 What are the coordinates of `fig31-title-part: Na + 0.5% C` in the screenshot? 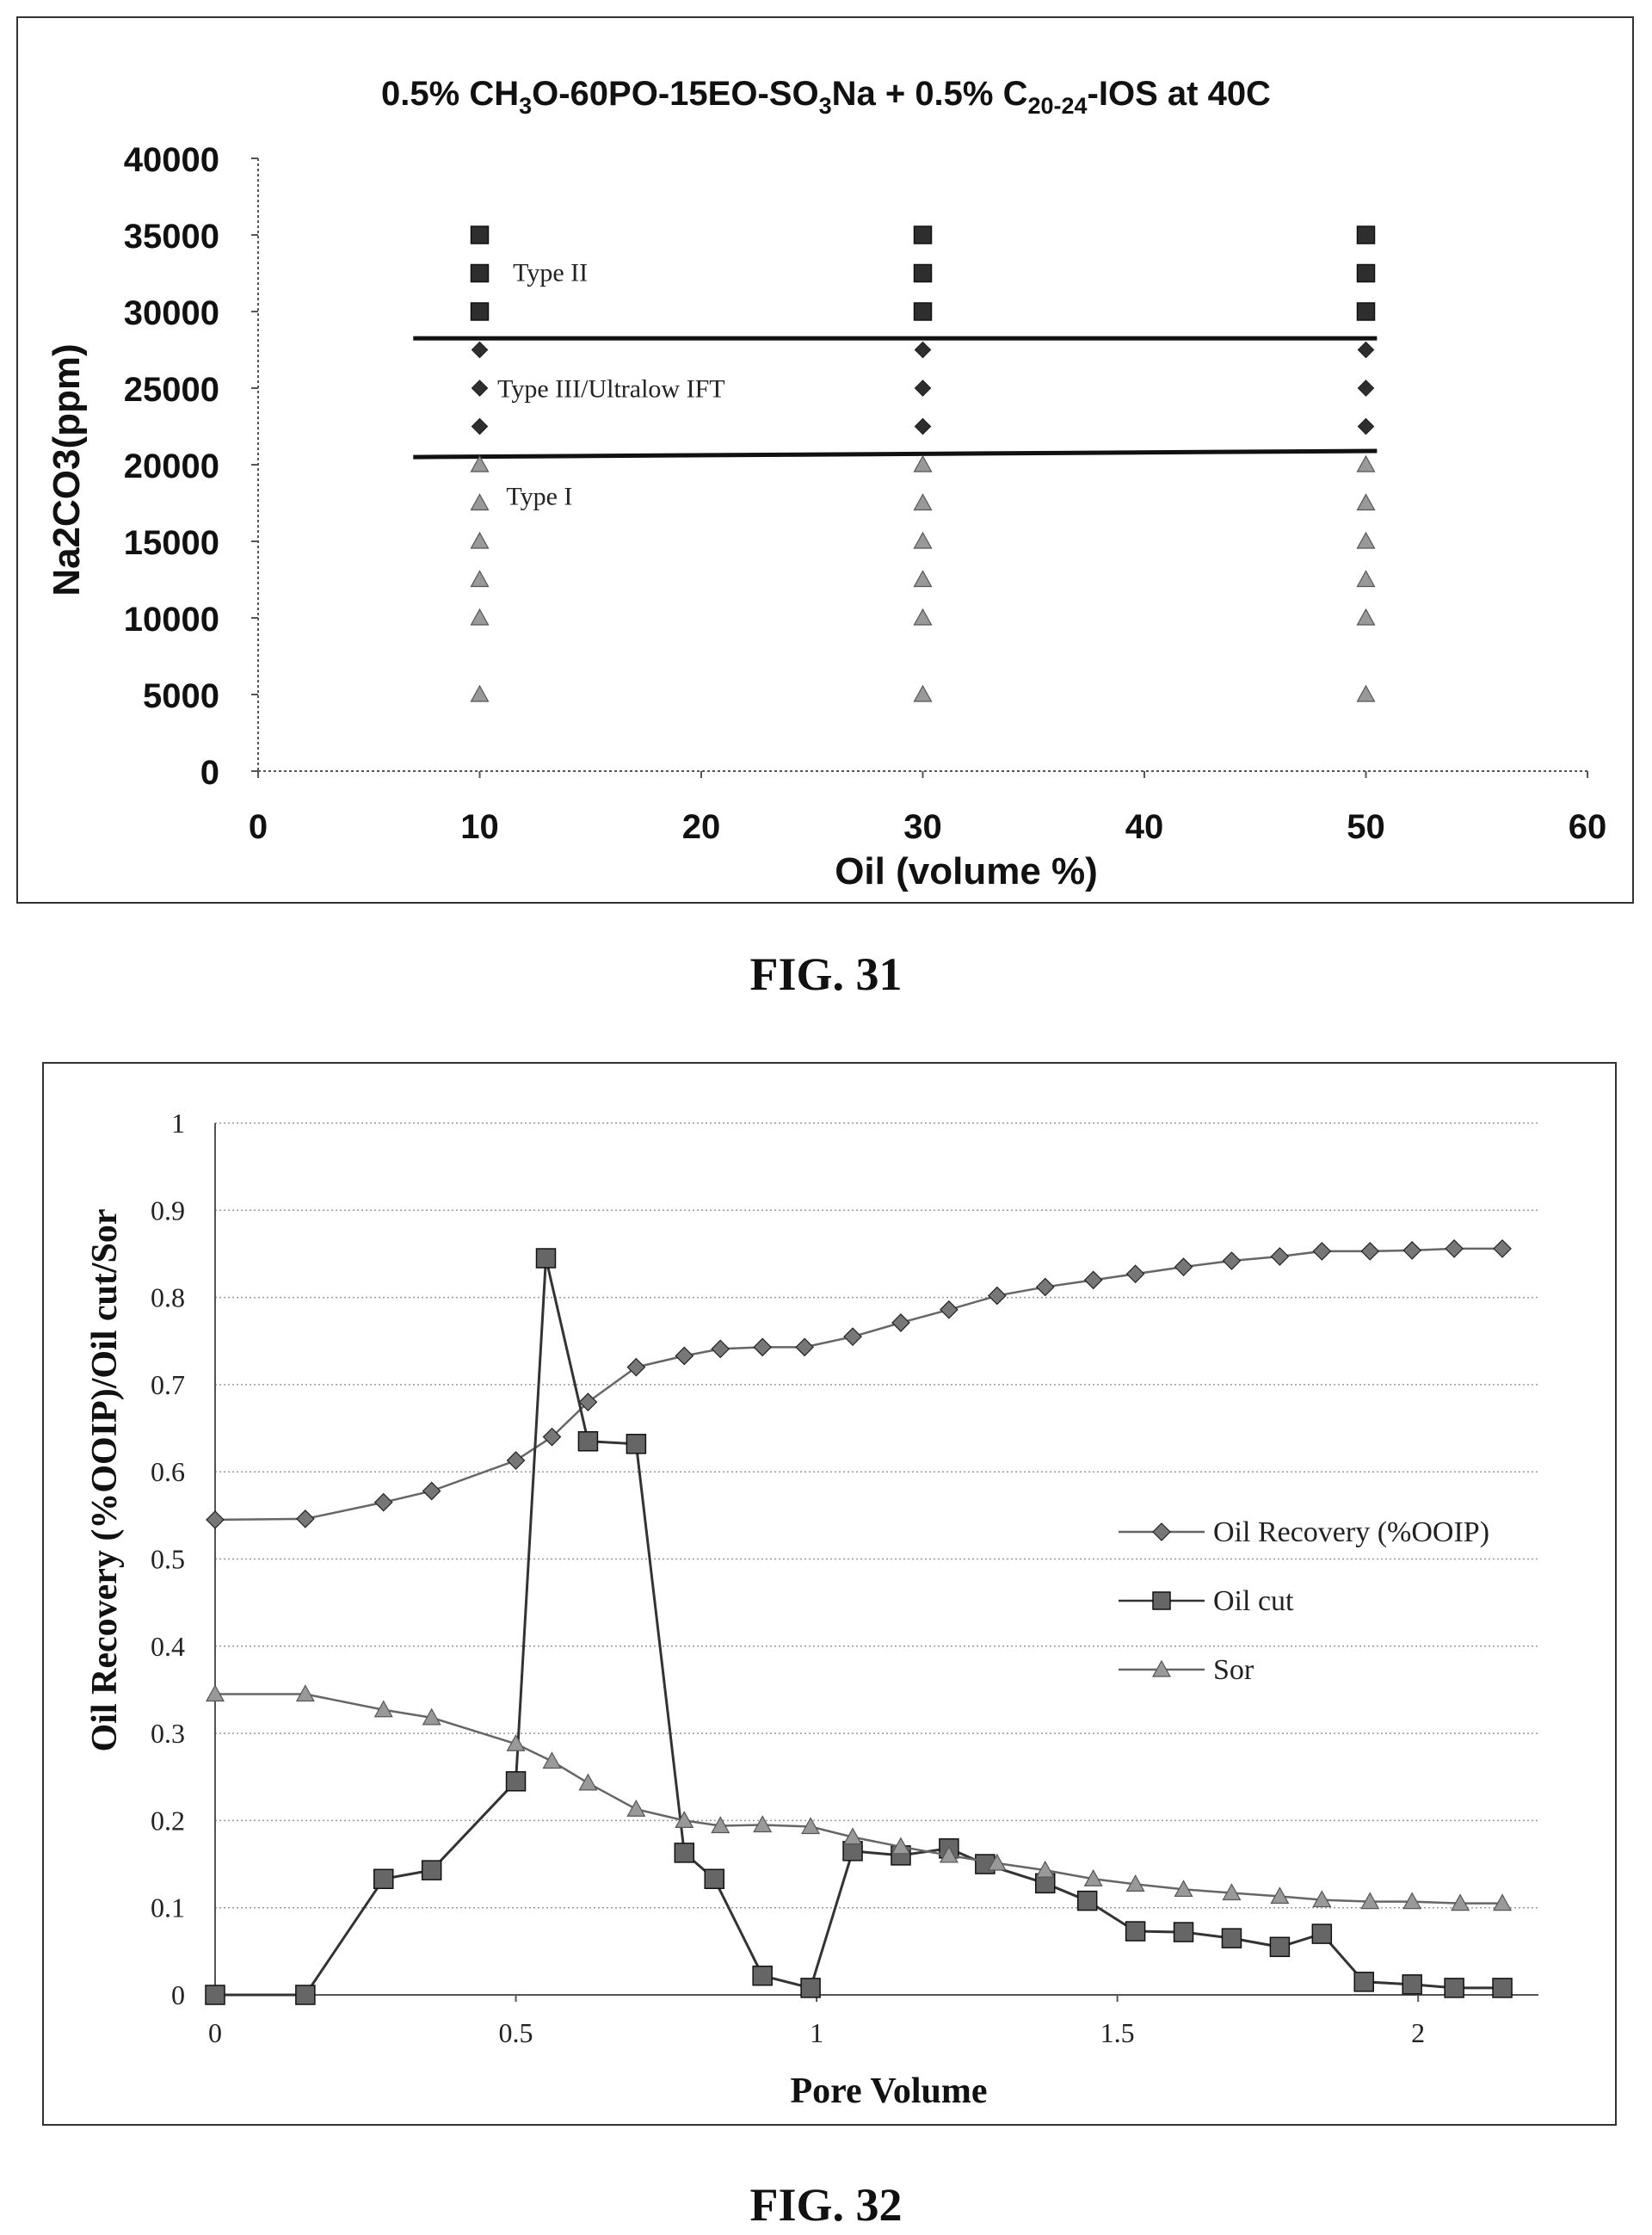 It's located at (930, 94).